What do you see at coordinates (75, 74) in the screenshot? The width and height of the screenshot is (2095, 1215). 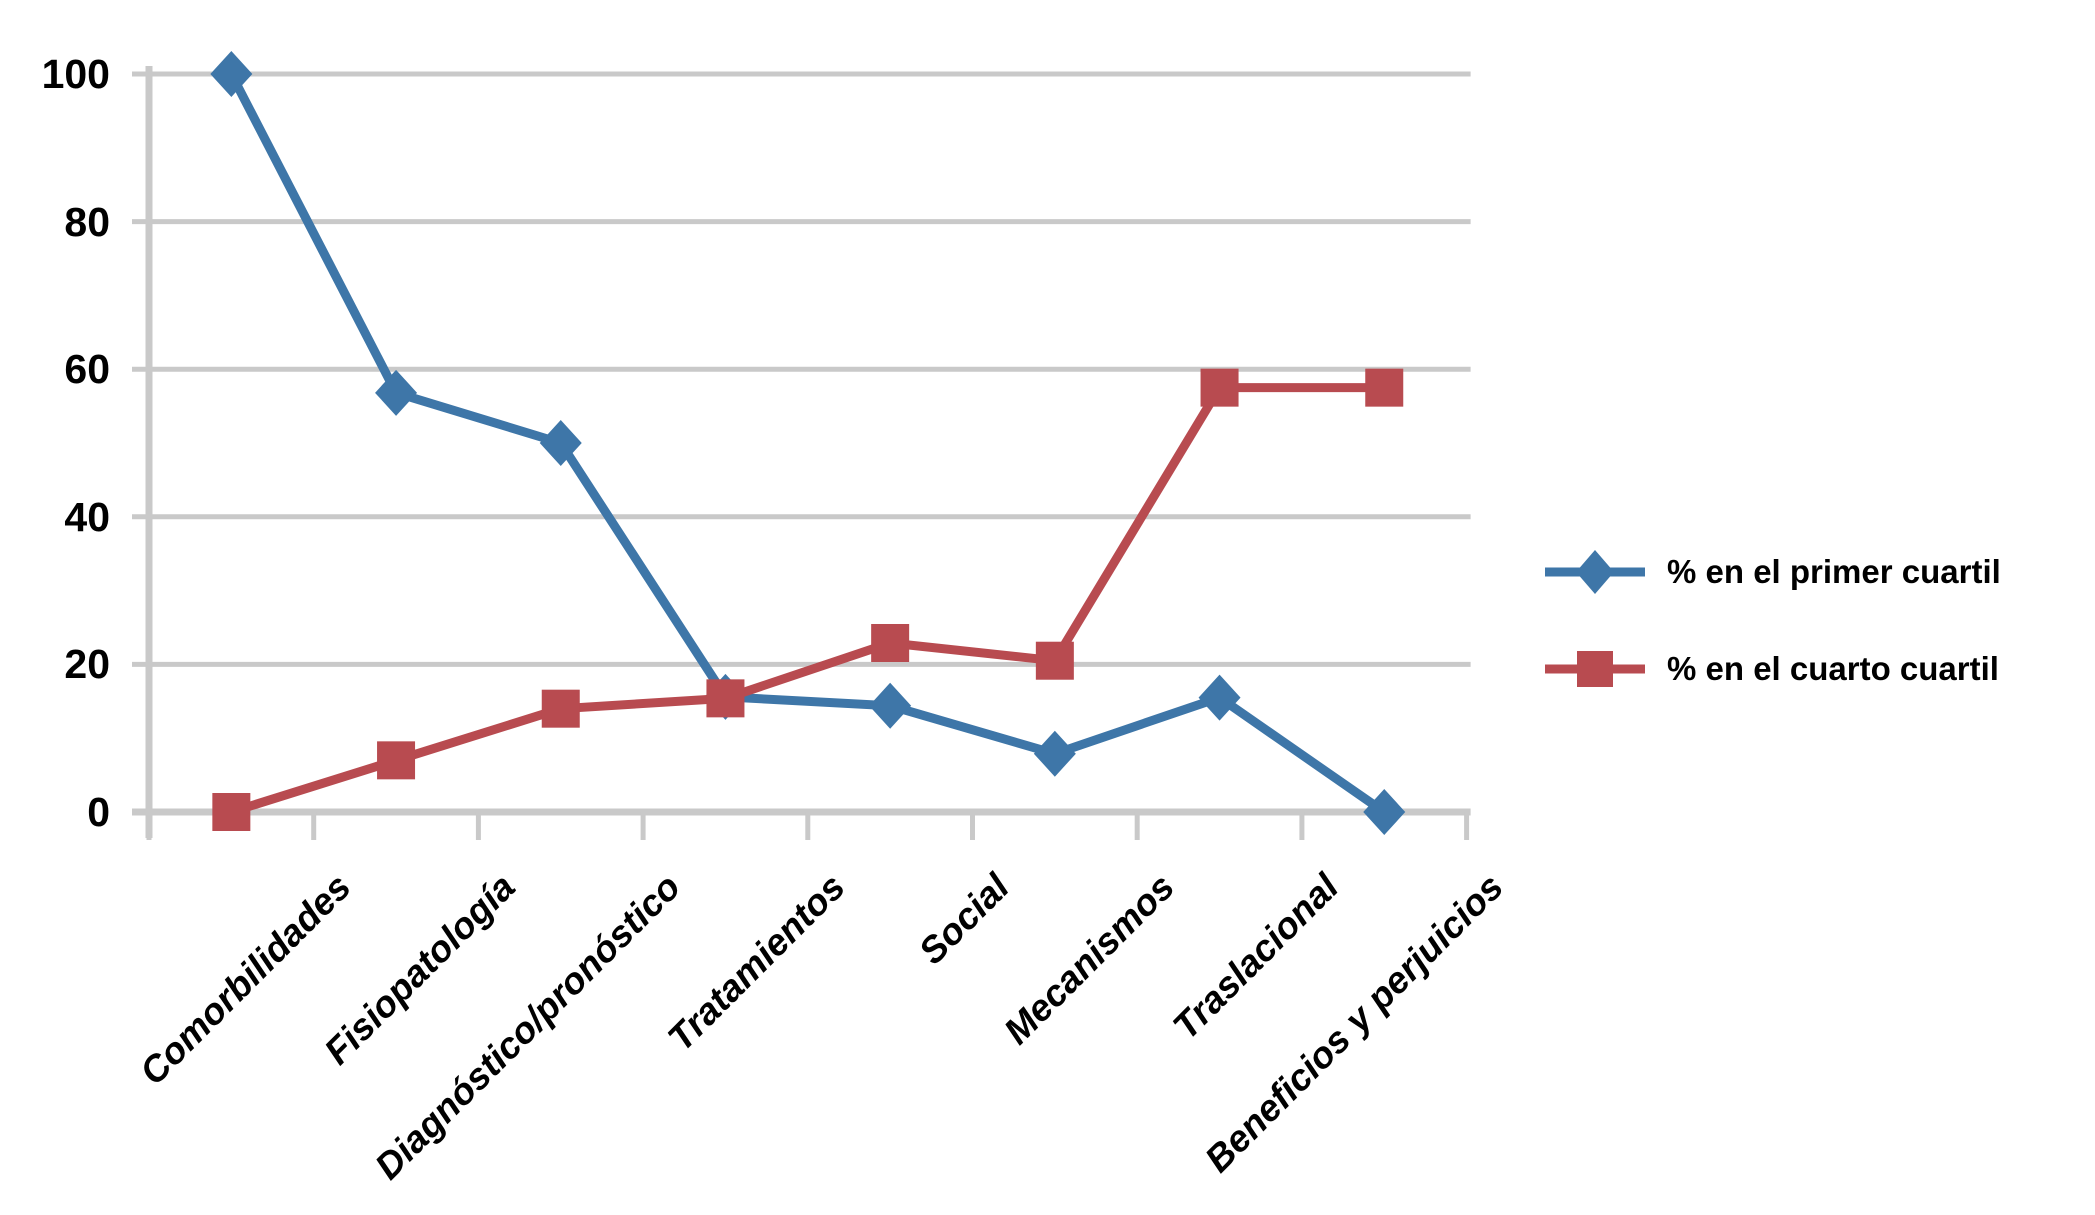 I see `y-tick-label: 100` at bounding box center [75, 74].